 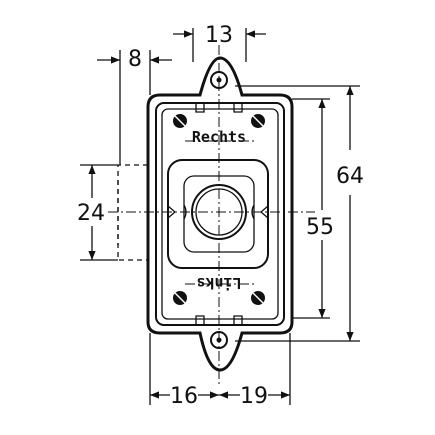 What do you see at coordinates (313, 208) in the screenshot?
I see `dimension-inner-height: 55` at bounding box center [313, 208].